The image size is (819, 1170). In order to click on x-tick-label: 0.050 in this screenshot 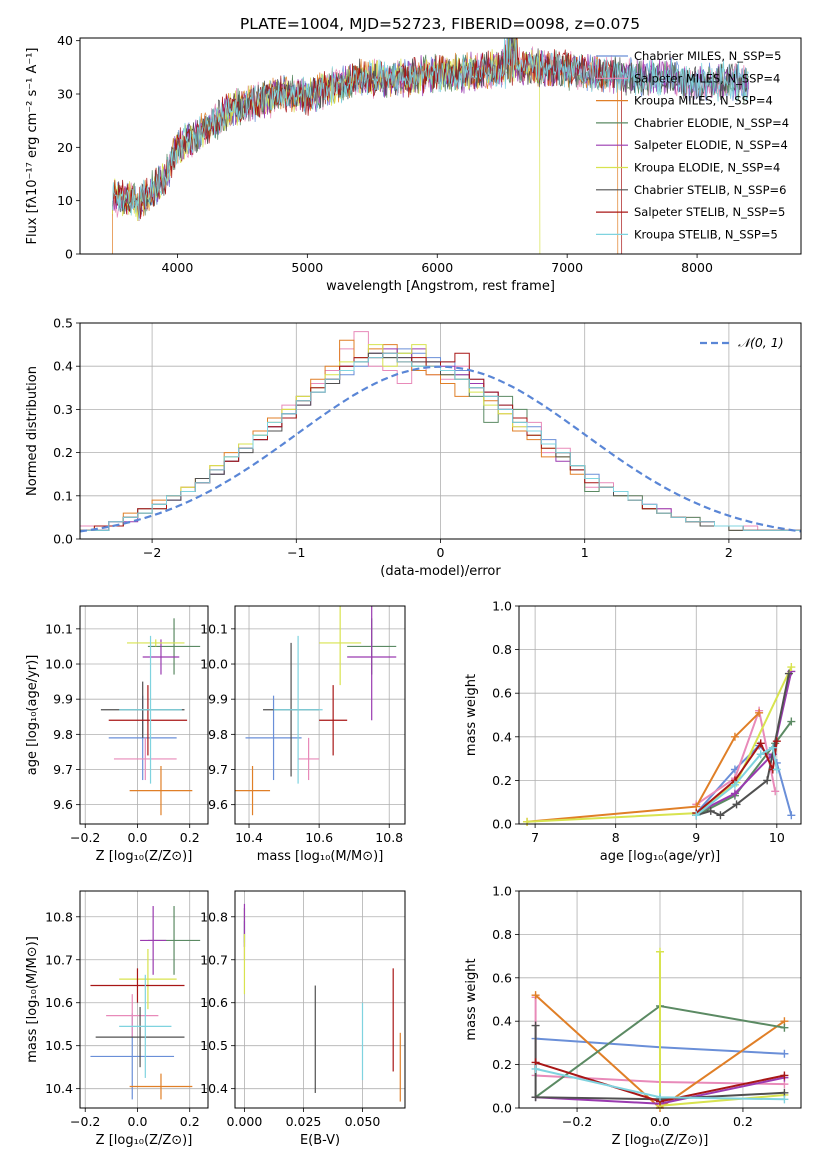, I will do `click(363, 1121)`.